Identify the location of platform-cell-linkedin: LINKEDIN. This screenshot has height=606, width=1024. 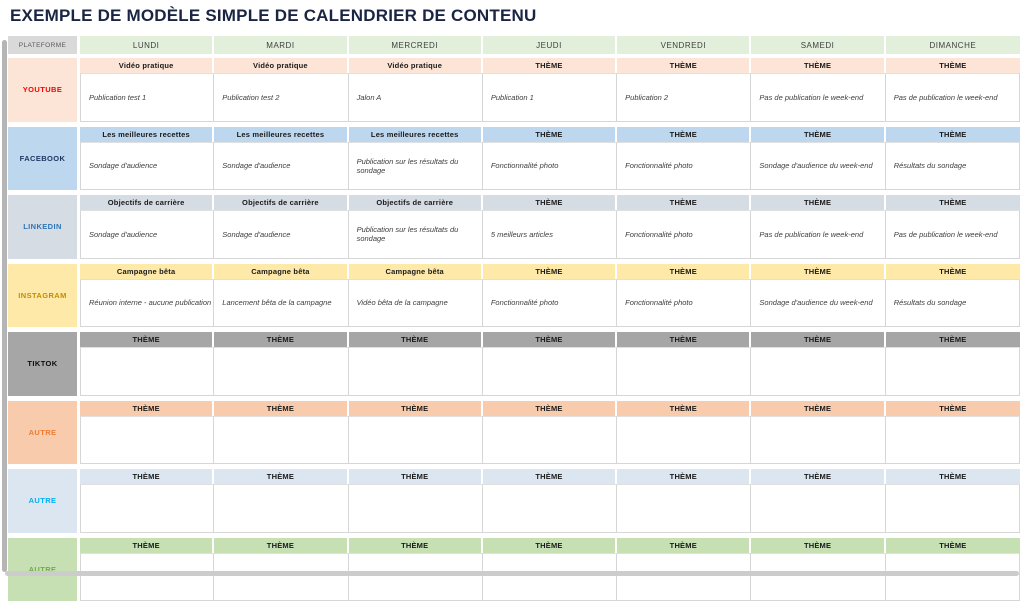
(42, 227).